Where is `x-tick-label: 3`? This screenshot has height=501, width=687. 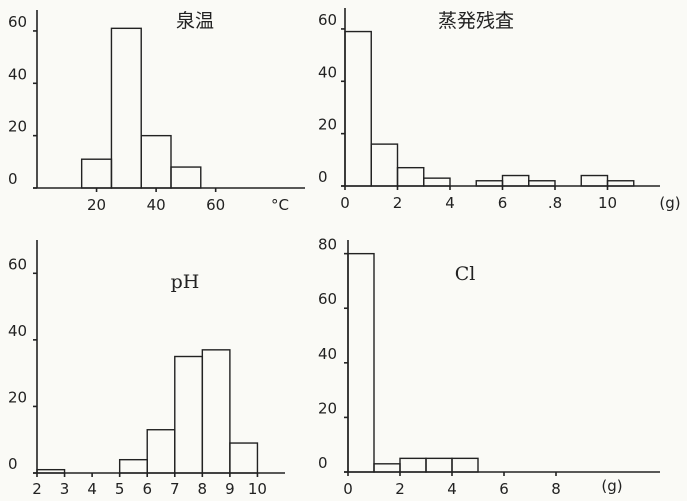 x-tick-label: 3 is located at coordinates (65, 489).